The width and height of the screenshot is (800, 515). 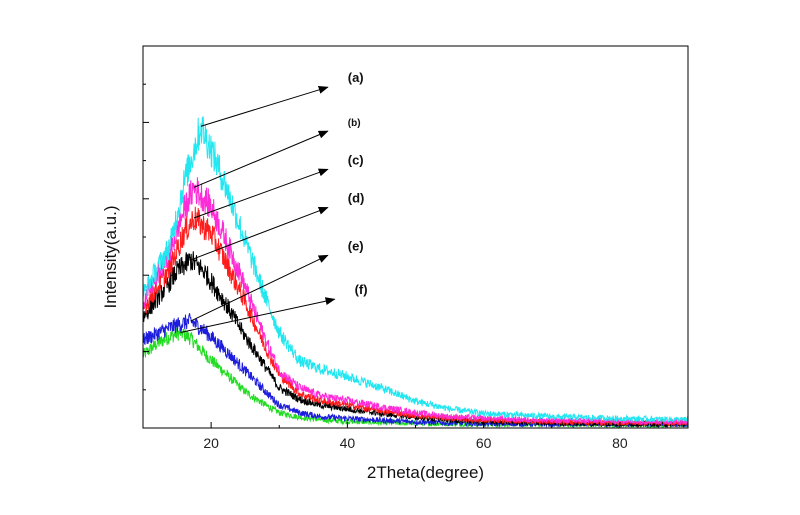 What do you see at coordinates (348, 443) in the screenshot?
I see `x-tick-label: 40` at bounding box center [348, 443].